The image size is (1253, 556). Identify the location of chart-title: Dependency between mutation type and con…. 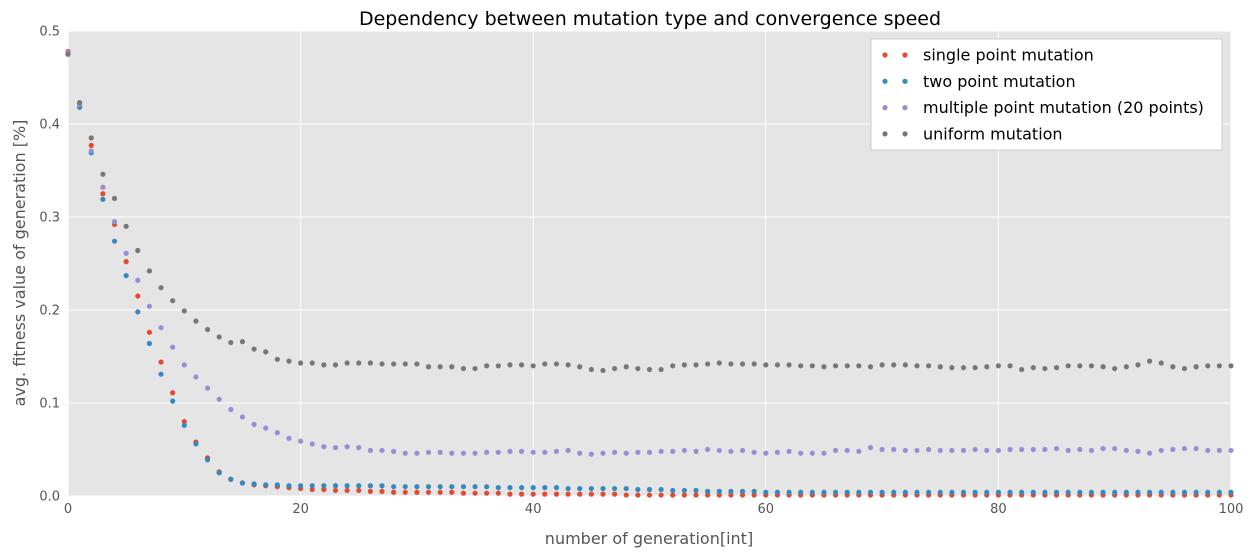
(650, 19).